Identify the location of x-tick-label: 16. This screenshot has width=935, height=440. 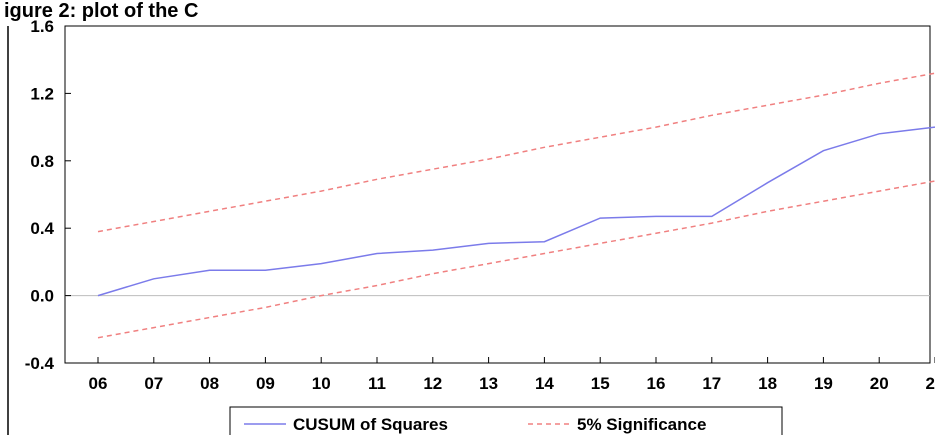
(656, 383).